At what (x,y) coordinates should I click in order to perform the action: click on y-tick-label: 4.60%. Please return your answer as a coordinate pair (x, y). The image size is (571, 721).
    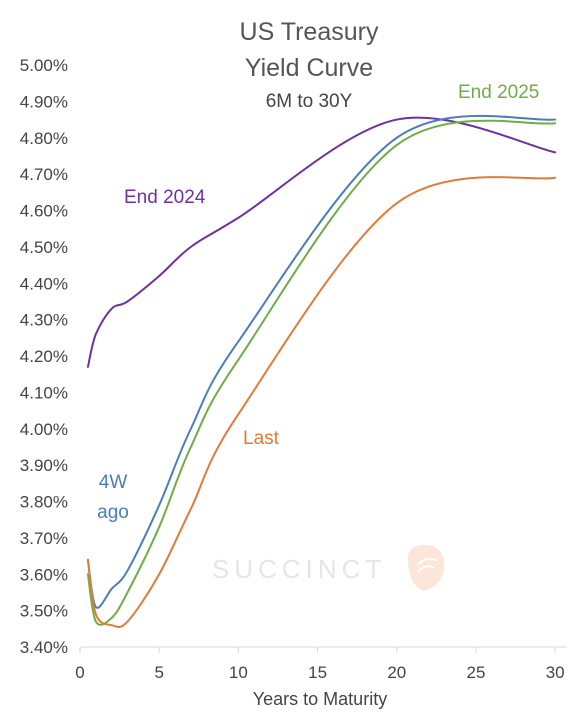
    Looking at the image, I should click on (44, 211).